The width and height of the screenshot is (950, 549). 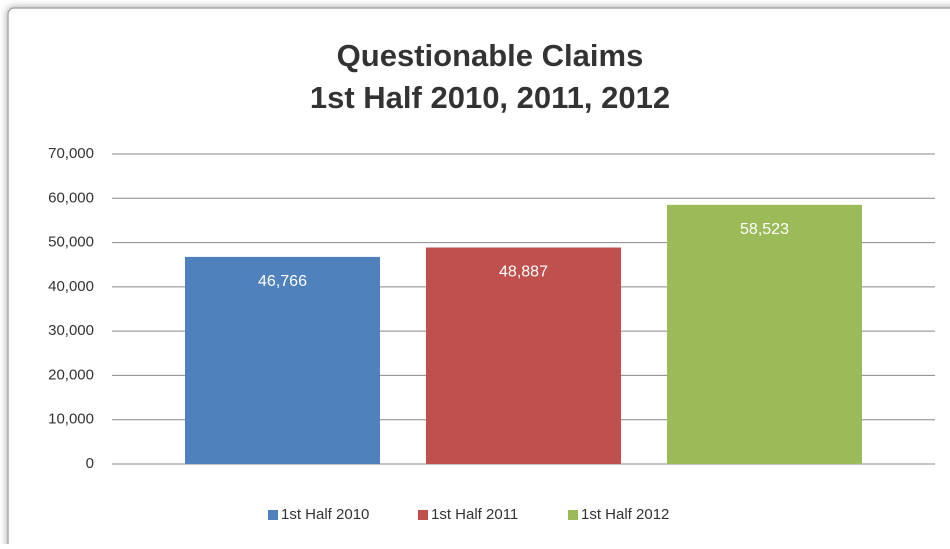 I want to click on y-tick-label: 60,000, so click(x=71, y=197).